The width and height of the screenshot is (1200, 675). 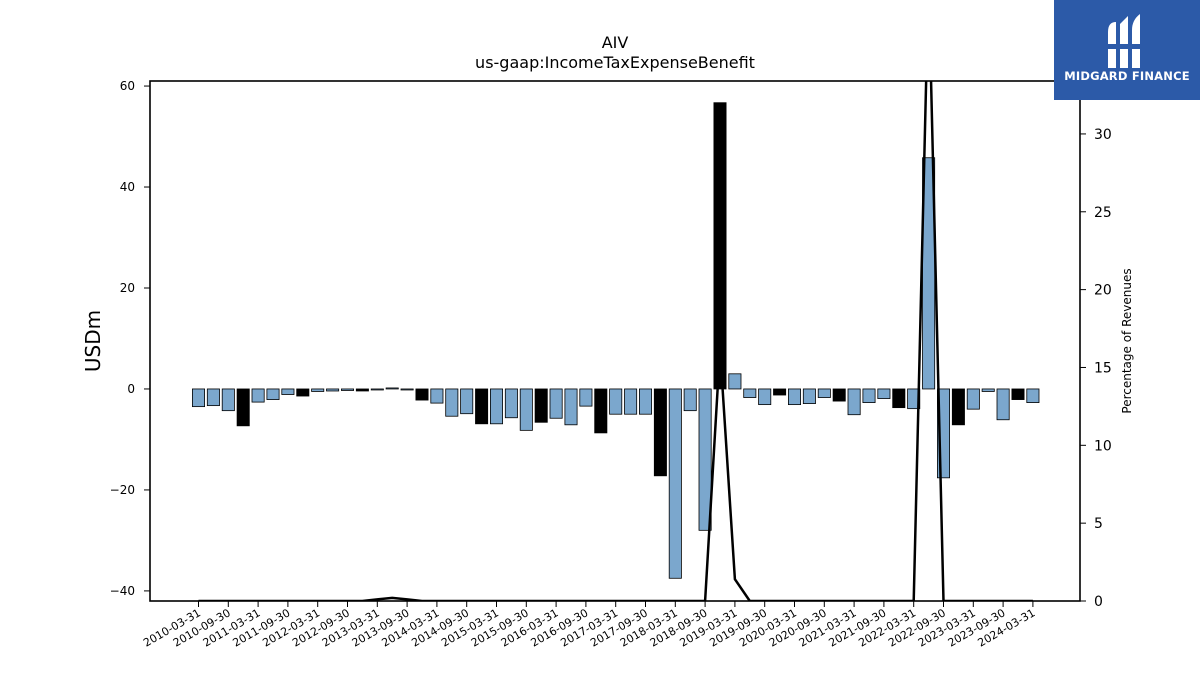 What do you see at coordinates (127, 187) in the screenshot?
I see `y-tick-label: 40` at bounding box center [127, 187].